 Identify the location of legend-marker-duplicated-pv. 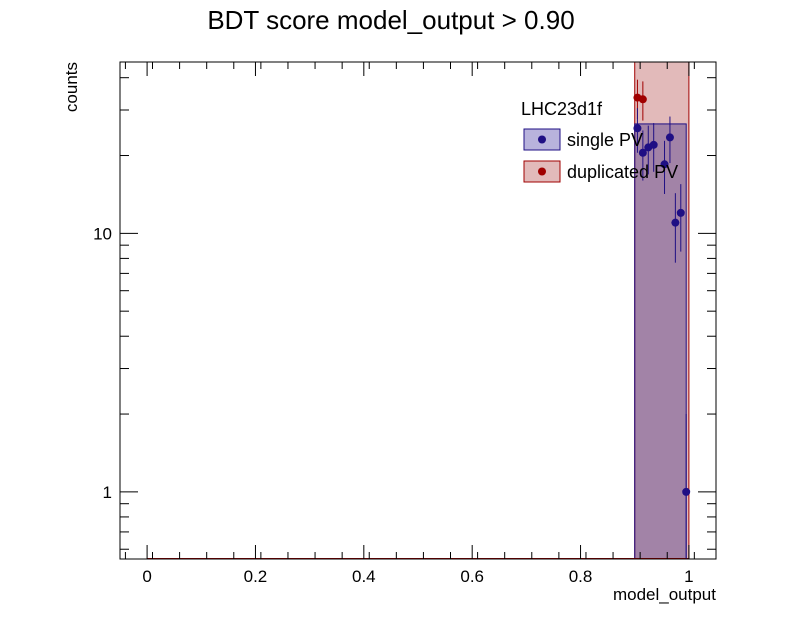
(542, 171).